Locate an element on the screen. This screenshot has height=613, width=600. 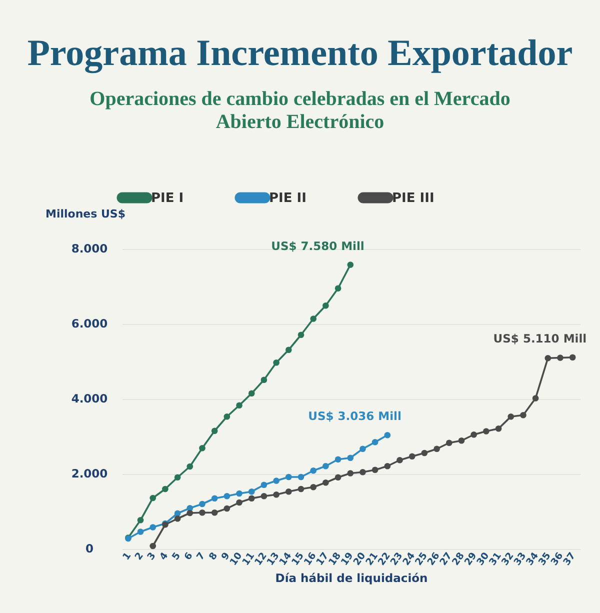
annotation: US$ 7.580 Mill is located at coordinates (317, 245).